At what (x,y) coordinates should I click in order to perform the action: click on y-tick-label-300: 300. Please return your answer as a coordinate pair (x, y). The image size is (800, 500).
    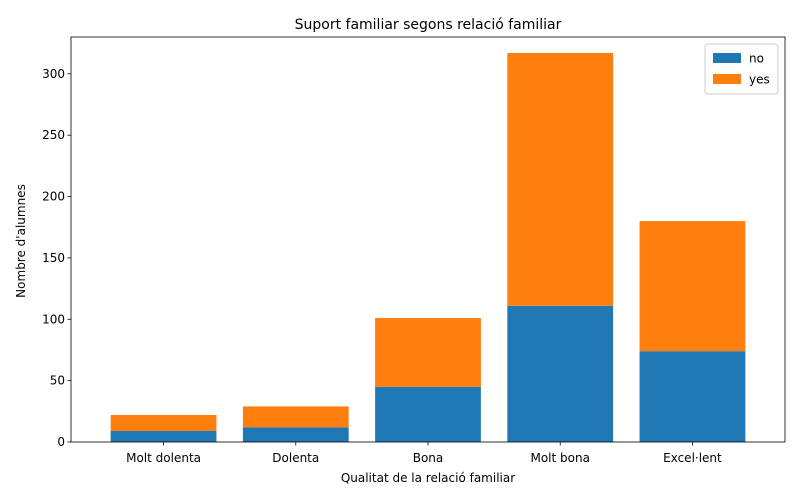
    Looking at the image, I should click on (53, 74).